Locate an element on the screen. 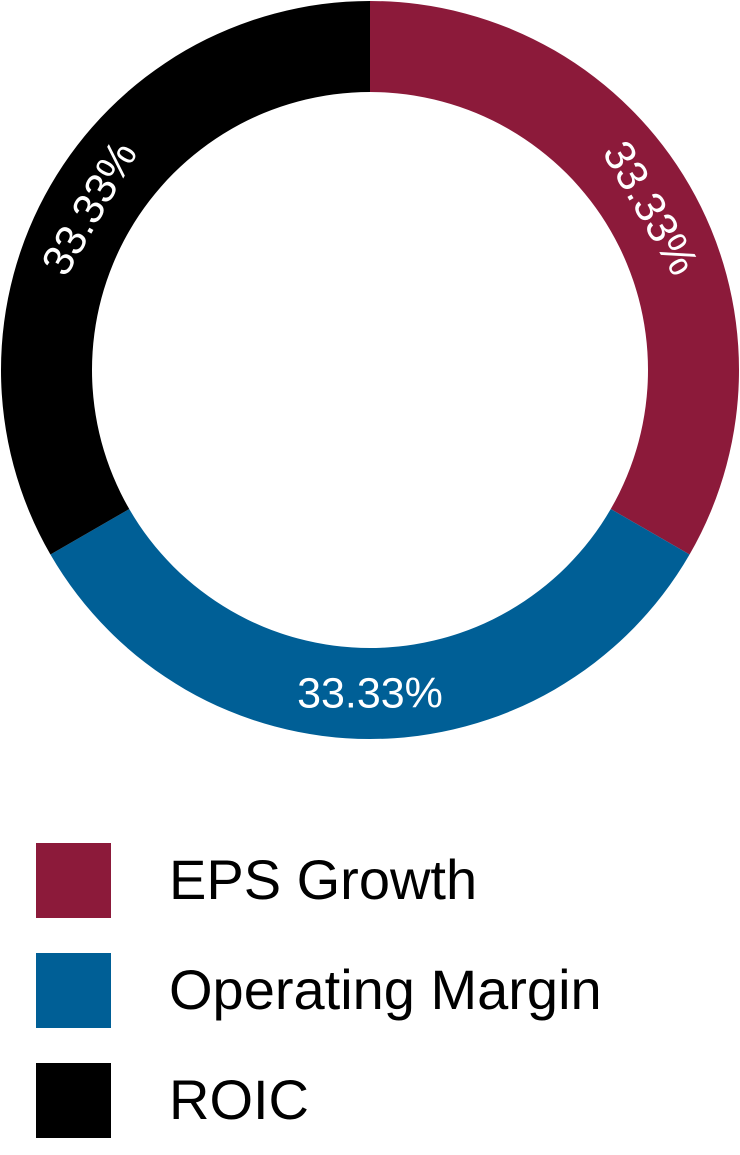 The height and width of the screenshot is (1155, 740). legend-label-eps-growth: EPS Growth is located at coordinates (323, 879).